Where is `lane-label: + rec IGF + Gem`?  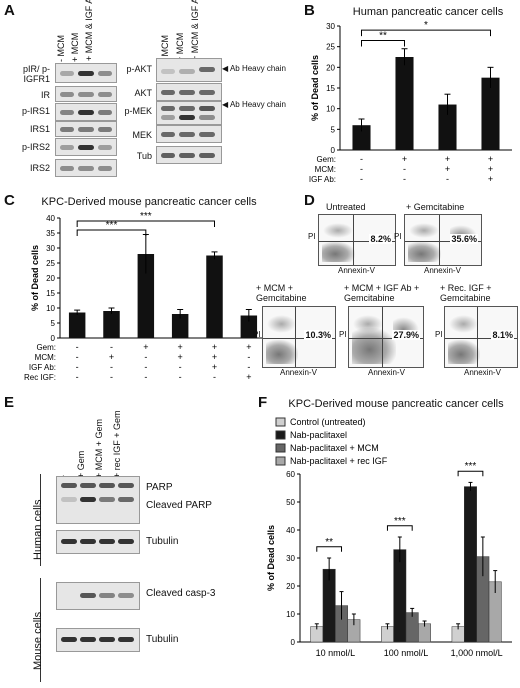 lane-label: + rec IGF + Gem is located at coordinates (117, 444).